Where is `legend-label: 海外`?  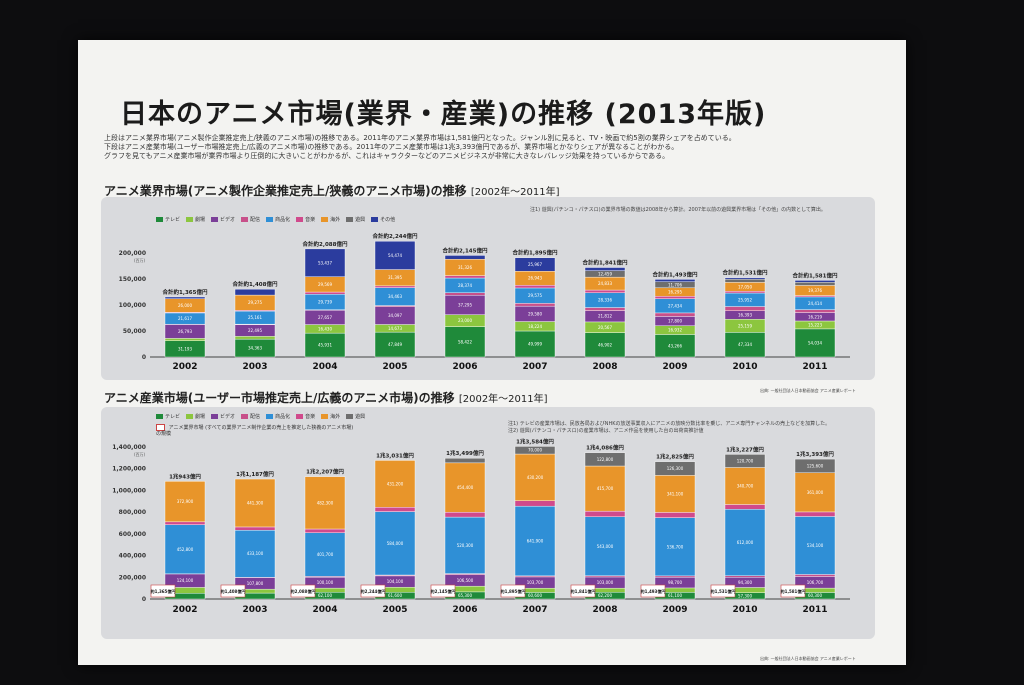 legend-label: 海外 is located at coordinates (335, 220).